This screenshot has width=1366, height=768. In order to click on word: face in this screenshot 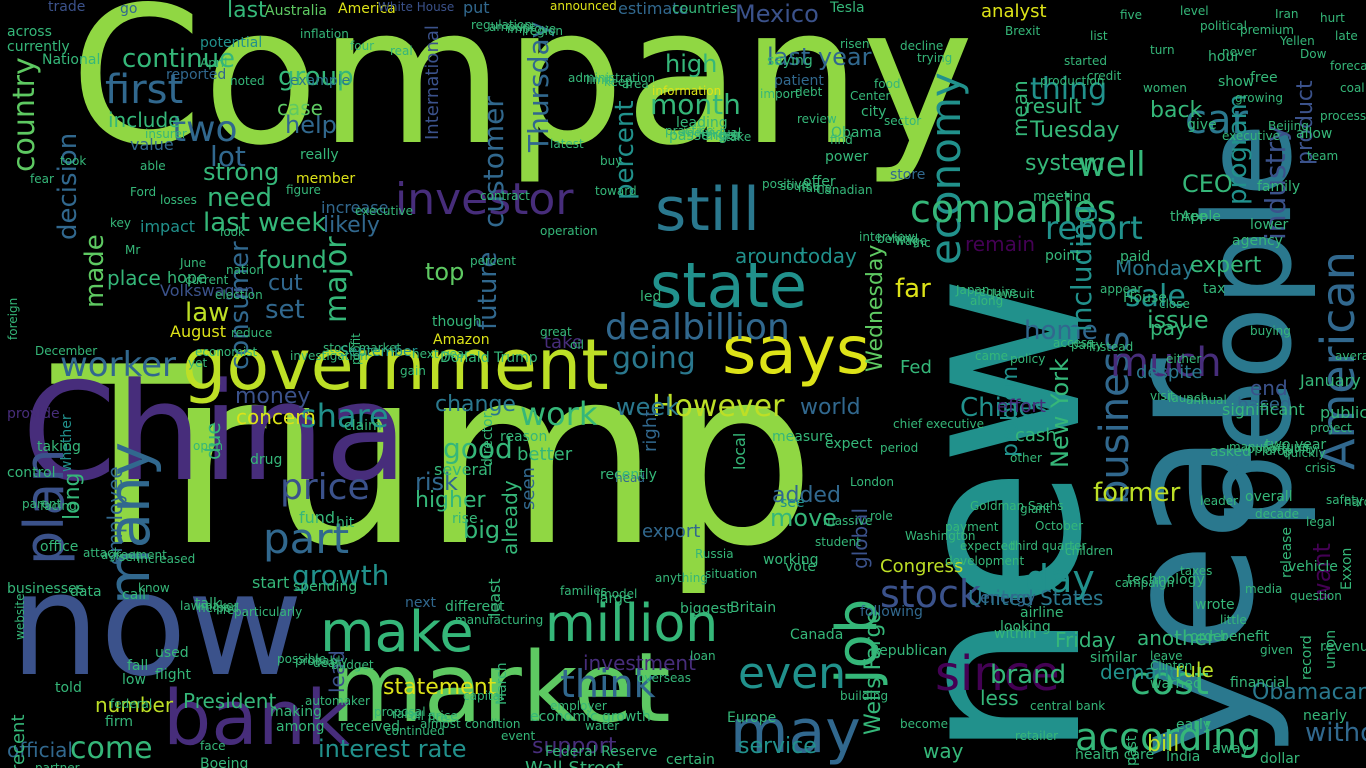, I will do `click(213, 746)`.